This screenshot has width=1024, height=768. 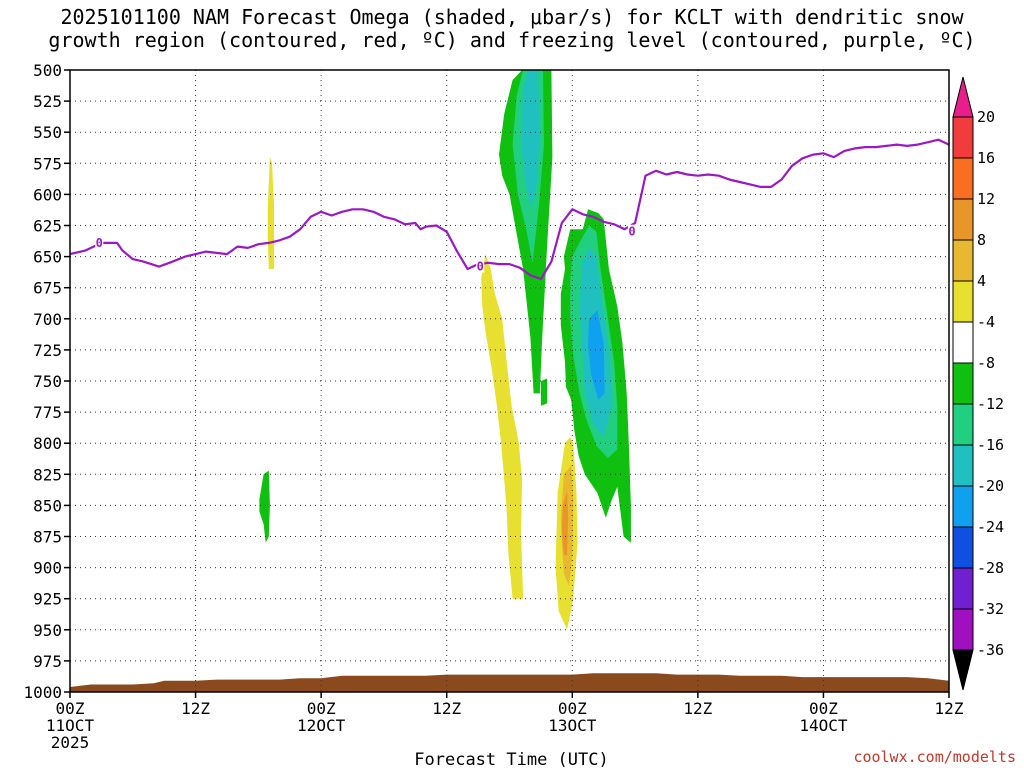 What do you see at coordinates (990, 650) in the screenshot?
I see `colorbar-label-13: -36` at bounding box center [990, 650].